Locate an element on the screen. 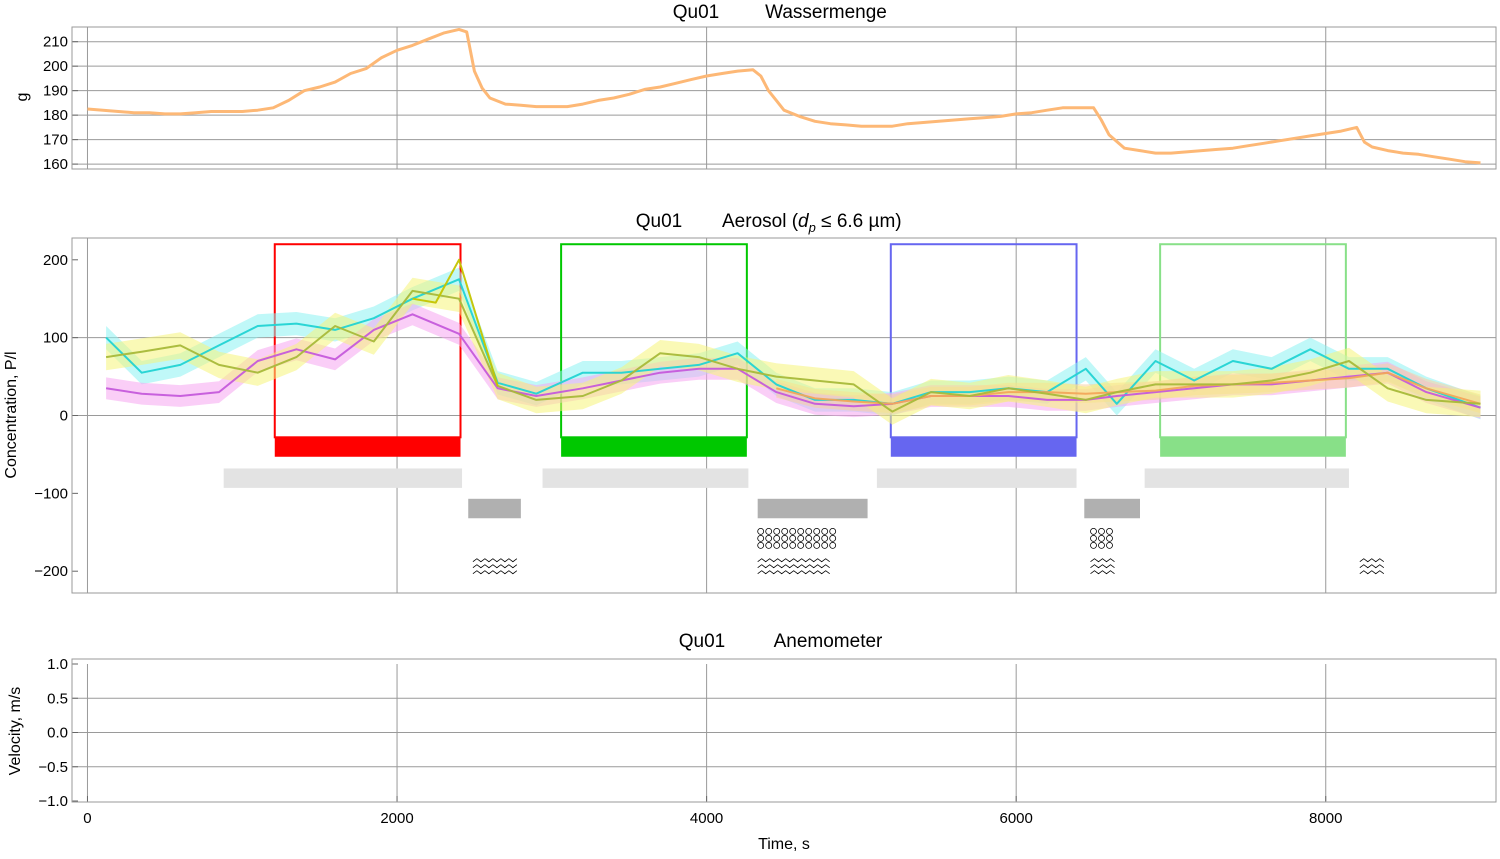 The height and width of the screenshot is (859, 1500). y-tick-label: 1.0 is located at coordinates (57, 664).